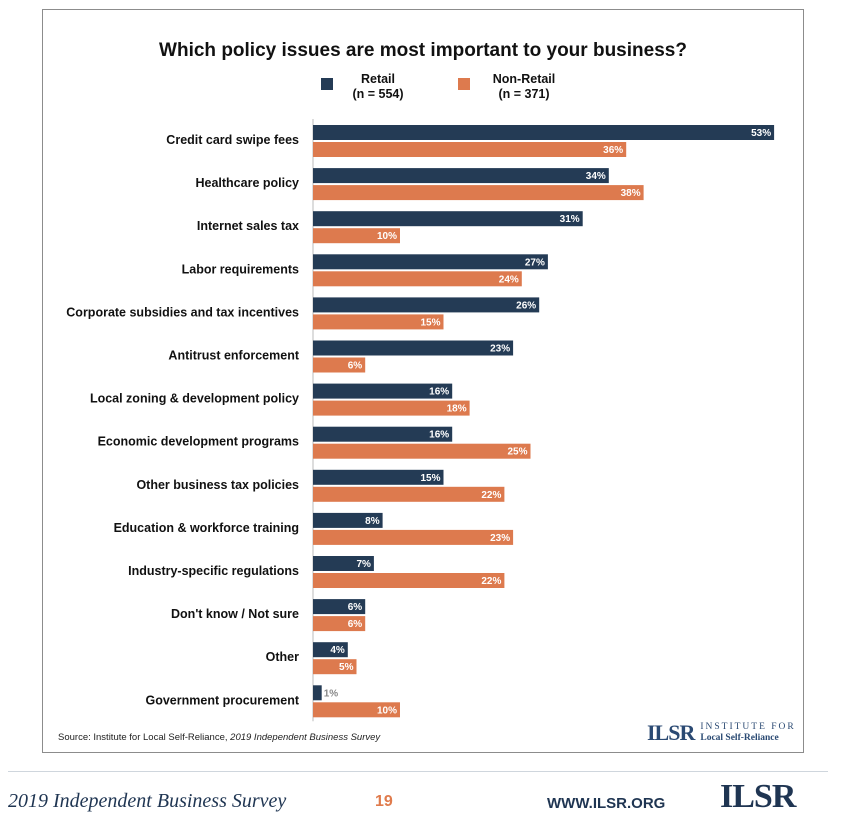 Image resolution: width=845 pixels, height=836 pixels. What do you see at coordinates (240, 269) in the screenshot?
I see `category-label: Labor requirements` at bounding box center [240, 269].